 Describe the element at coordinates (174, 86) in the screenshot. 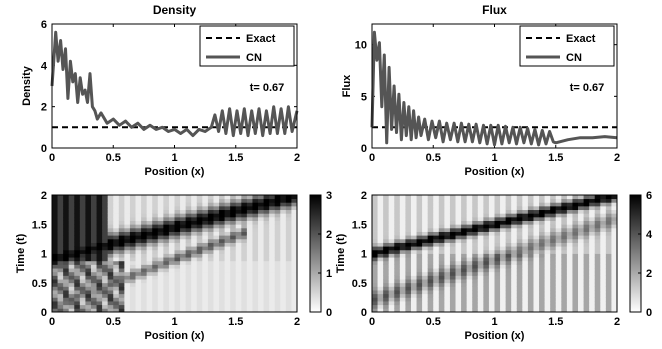

I see `plot-frame` at that location.